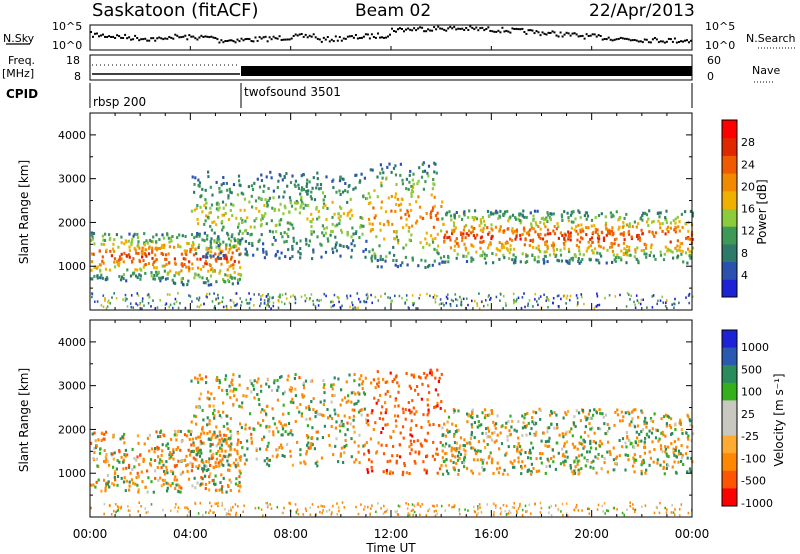 This screenshot has height=554, width=800. What do you see at coordinates (729, 418) in the screenshot?
I see `velocity-colorbar-frame` at bounding box center [729, 418].